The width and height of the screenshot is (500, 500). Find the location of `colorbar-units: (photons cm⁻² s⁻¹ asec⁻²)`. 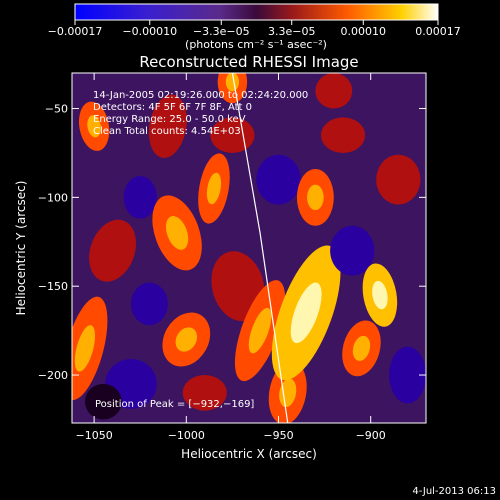

colorbar-units: (photons cm⁻² s⁻¹ asec⁻²) is located at coordinates (256, 44).